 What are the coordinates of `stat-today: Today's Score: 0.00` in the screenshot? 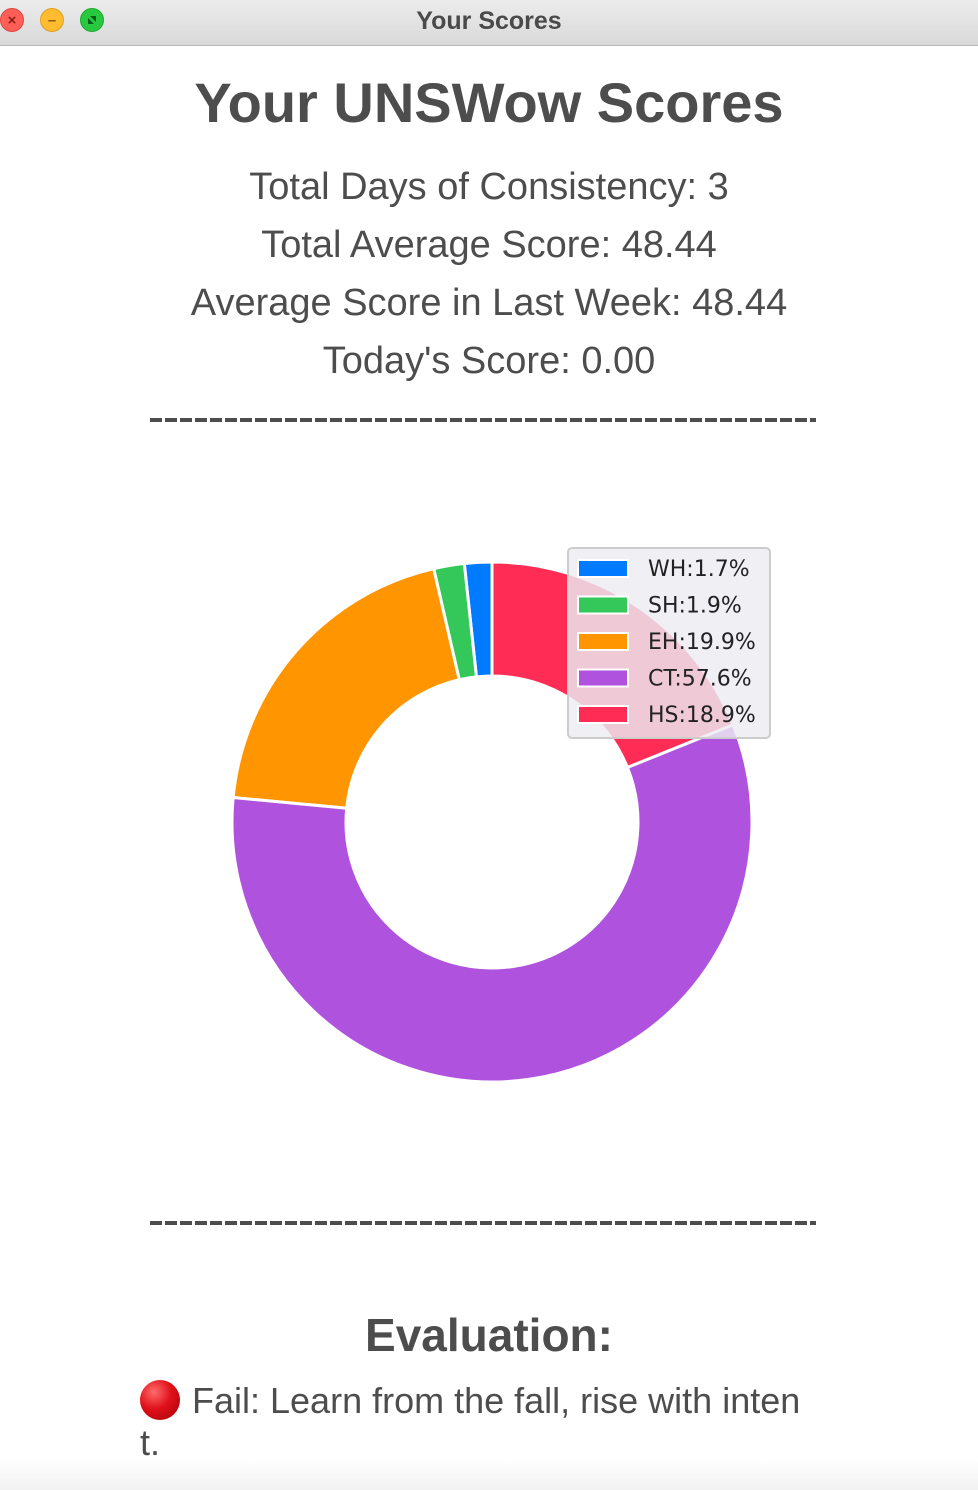 It's located at (489, 361).